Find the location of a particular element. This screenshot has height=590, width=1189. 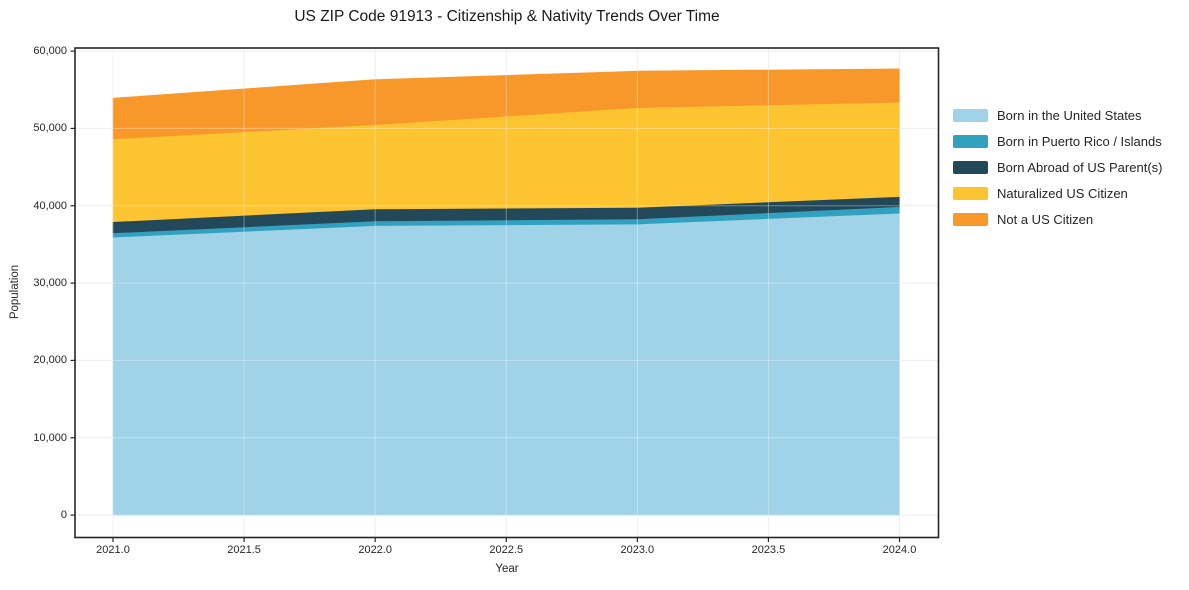

legend-label: Naturalized US Citizen is located at coordinates (1062, 193).